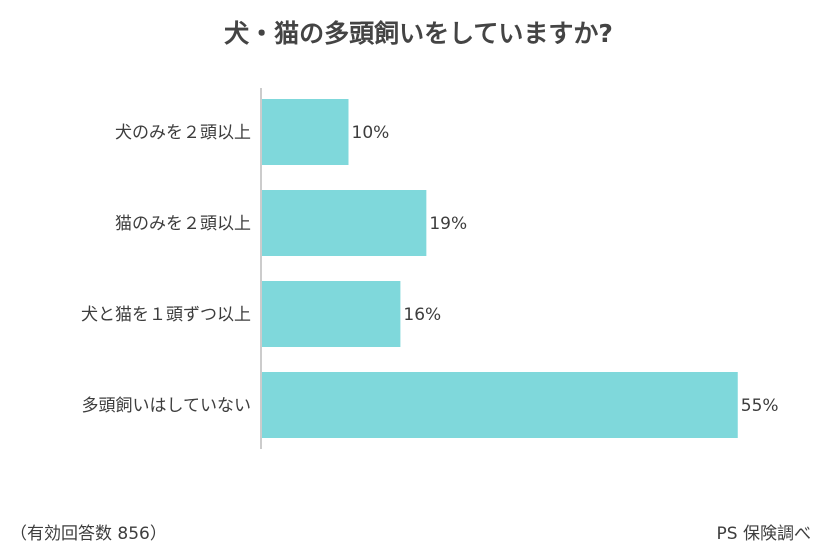  Describe the element at coordinates (183, 224) in the screenshot. I see `category-label-1: 猫のみを２頭以上` at that location.